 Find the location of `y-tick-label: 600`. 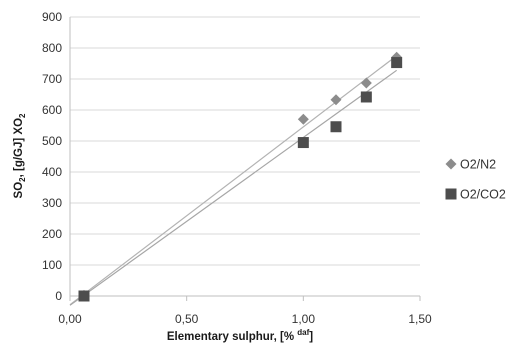

y-tick-label: 600 is located at coordinates (52, 110).